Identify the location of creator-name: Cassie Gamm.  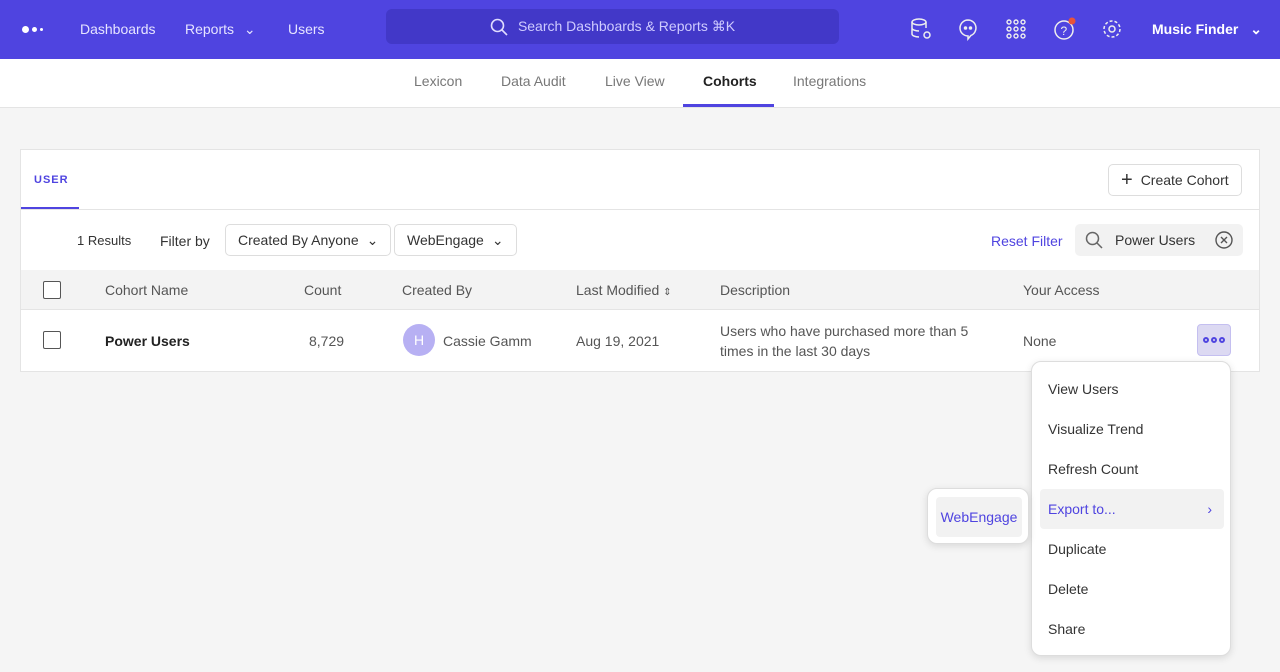
(487, 341).